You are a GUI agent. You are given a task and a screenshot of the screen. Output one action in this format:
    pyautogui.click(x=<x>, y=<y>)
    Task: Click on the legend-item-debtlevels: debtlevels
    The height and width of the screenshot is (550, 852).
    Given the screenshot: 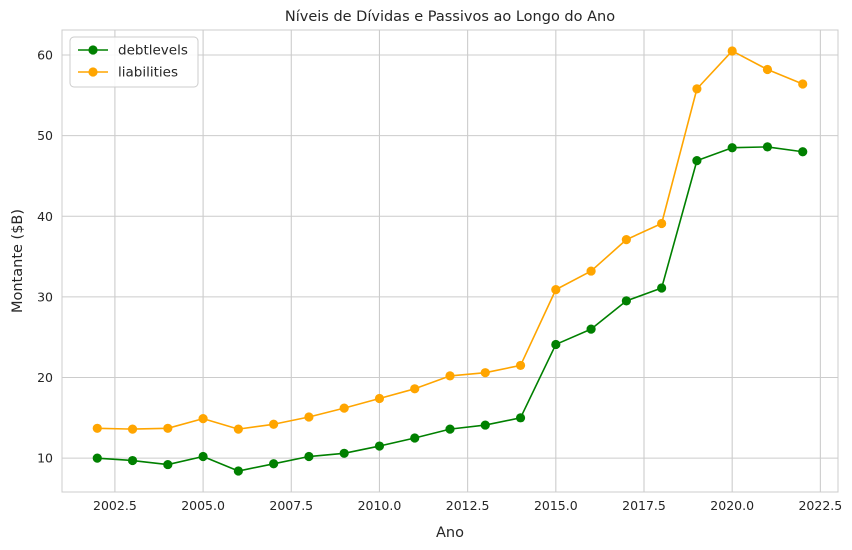 What is the action you would take?
    pyautogui.click(x=133, y=51)
    